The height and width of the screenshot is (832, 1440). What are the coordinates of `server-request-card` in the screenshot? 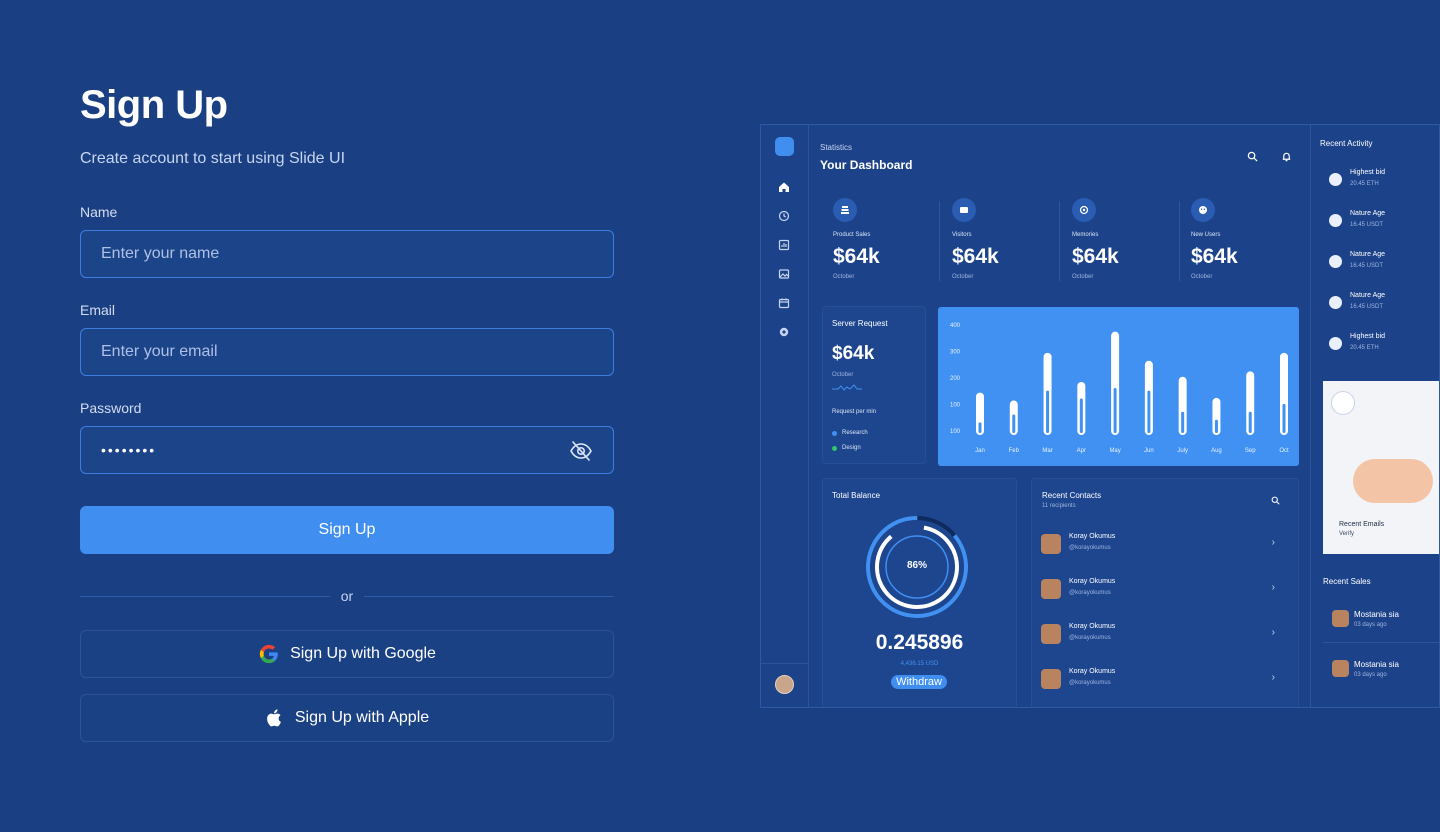 It's located at (874, 385).